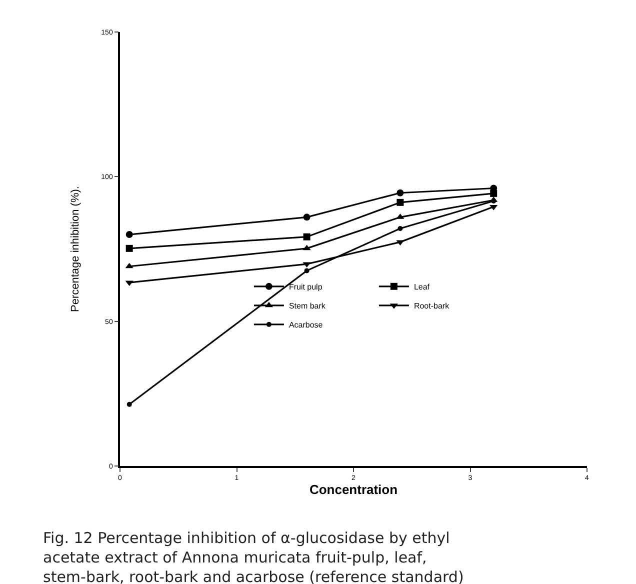 The image size is (636, 584). What do you see at coordinates (253, 556) in the screenshot?
I see `caption: Fig. 12 Percentage inhibition of α-glucosidase by ethyl acetate extract of Annona muricata fruit-pulp, leaf, stem-bark, root-bark and acarbose (reference standard)` at bounding box center [253, 556].